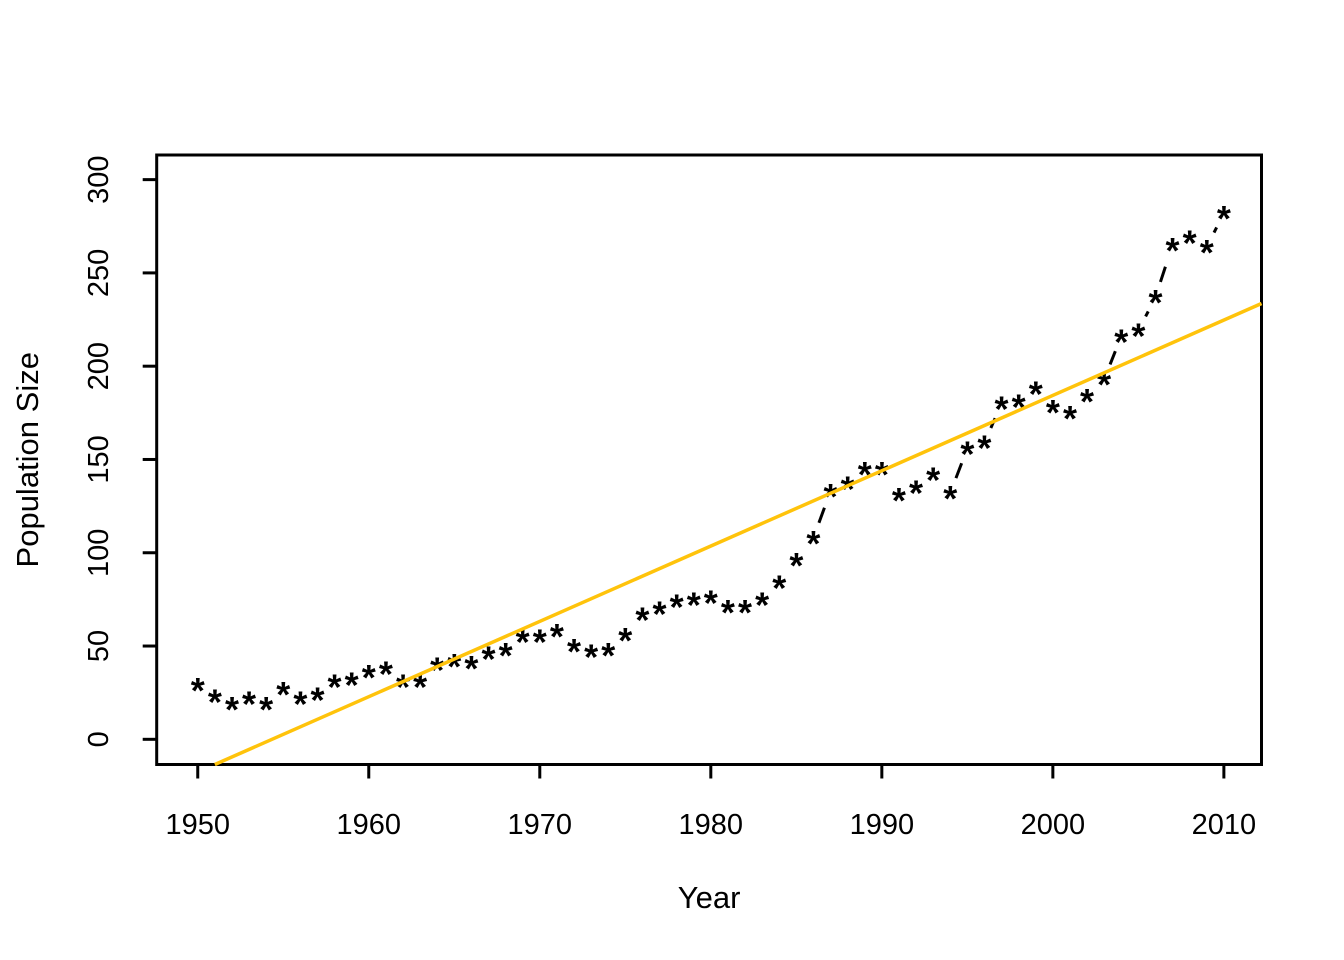  I want to click on x-tick-label: 1960, so click(369, 825).